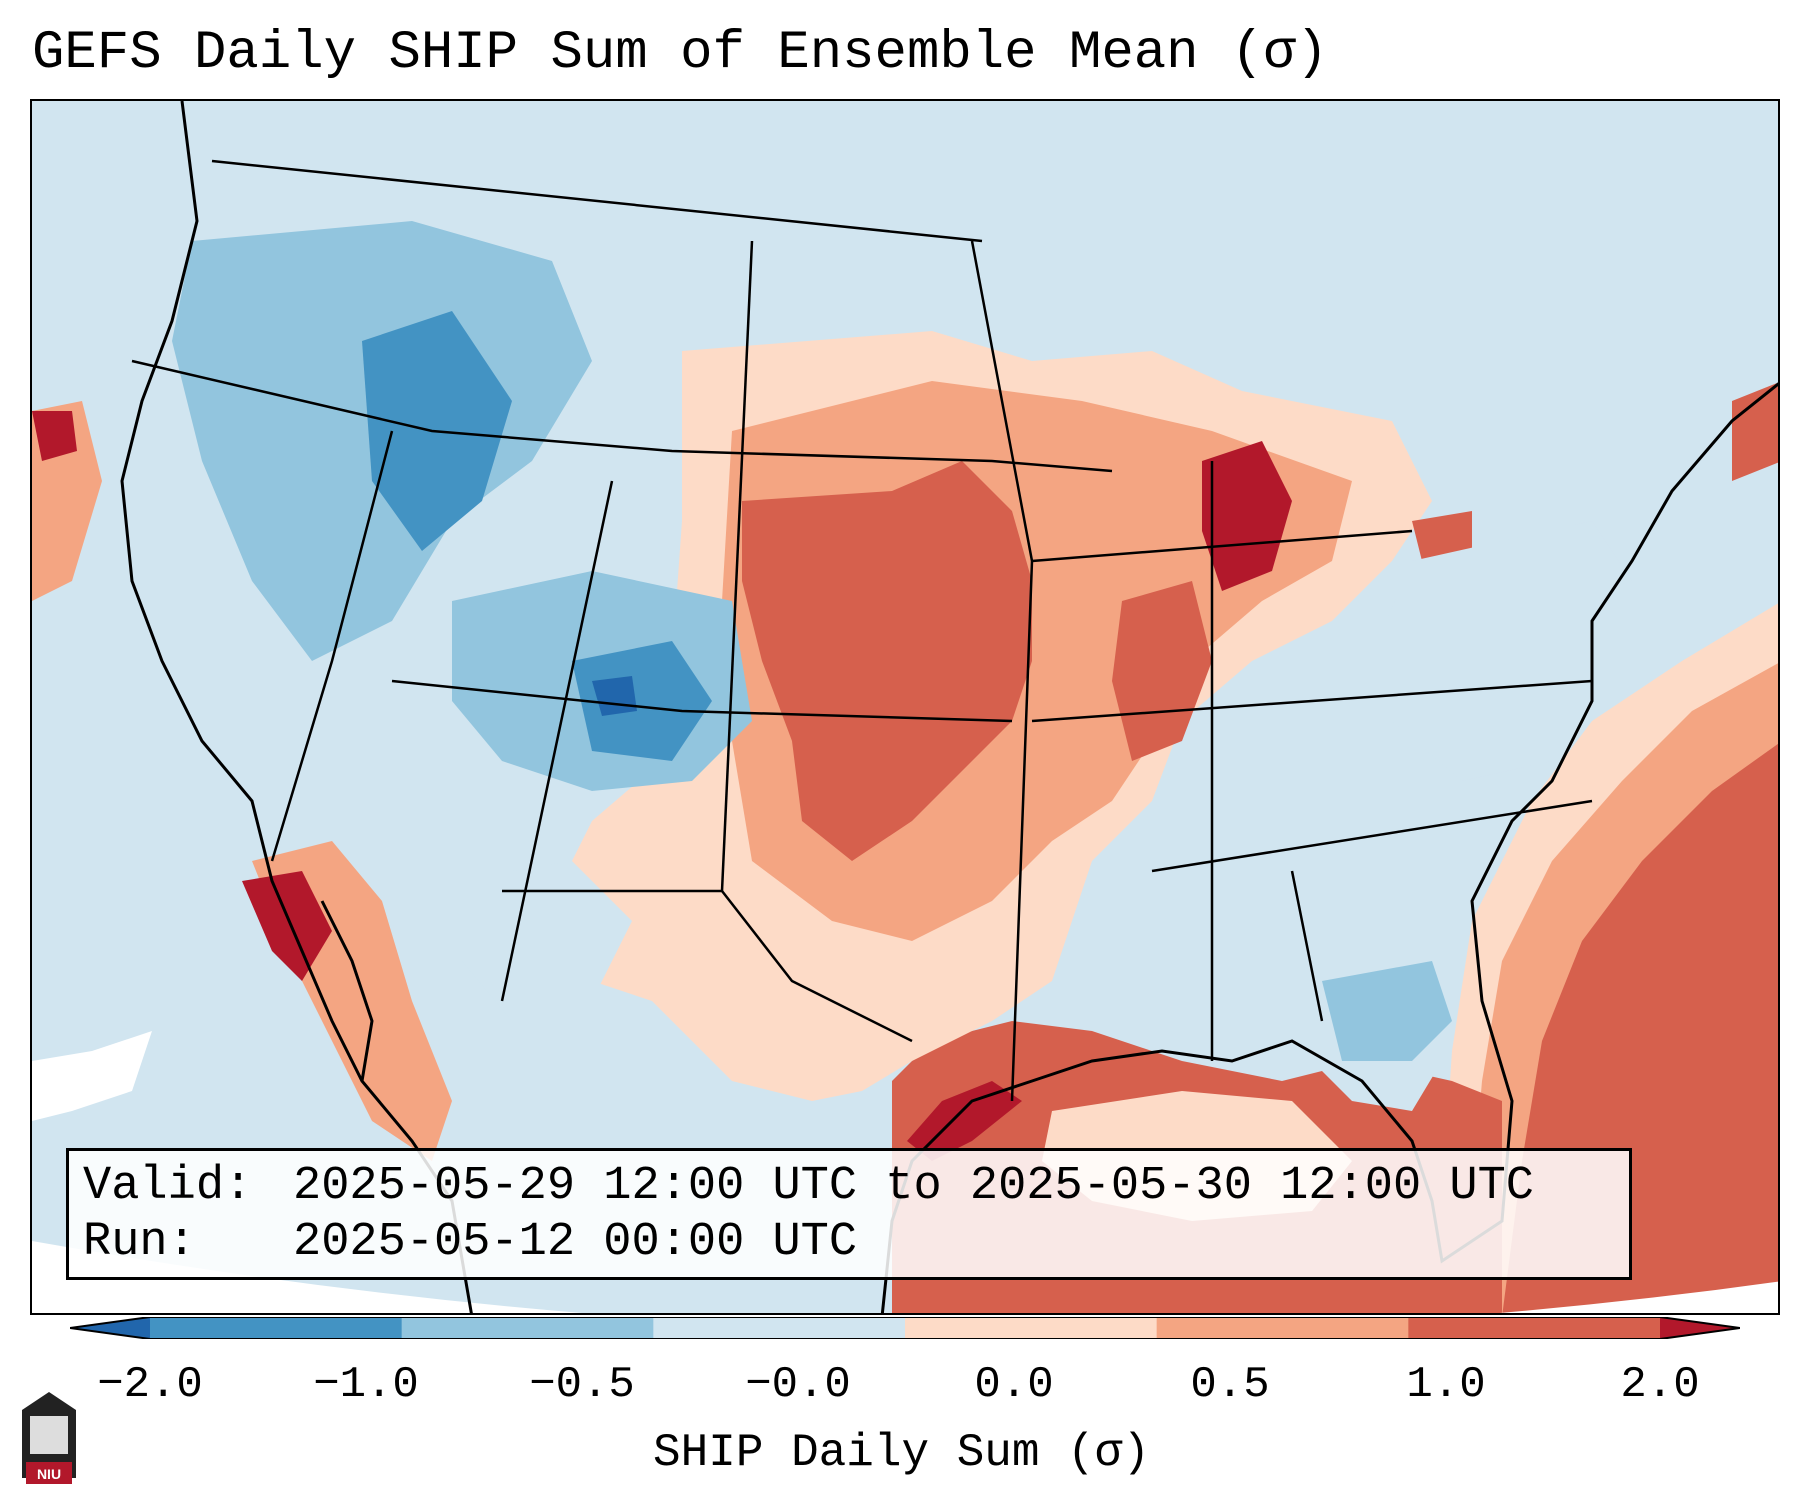 The height and width of the screenshot is (1506, 1803). I want to click on tick-label: 0.0, so click(1014, 1385).